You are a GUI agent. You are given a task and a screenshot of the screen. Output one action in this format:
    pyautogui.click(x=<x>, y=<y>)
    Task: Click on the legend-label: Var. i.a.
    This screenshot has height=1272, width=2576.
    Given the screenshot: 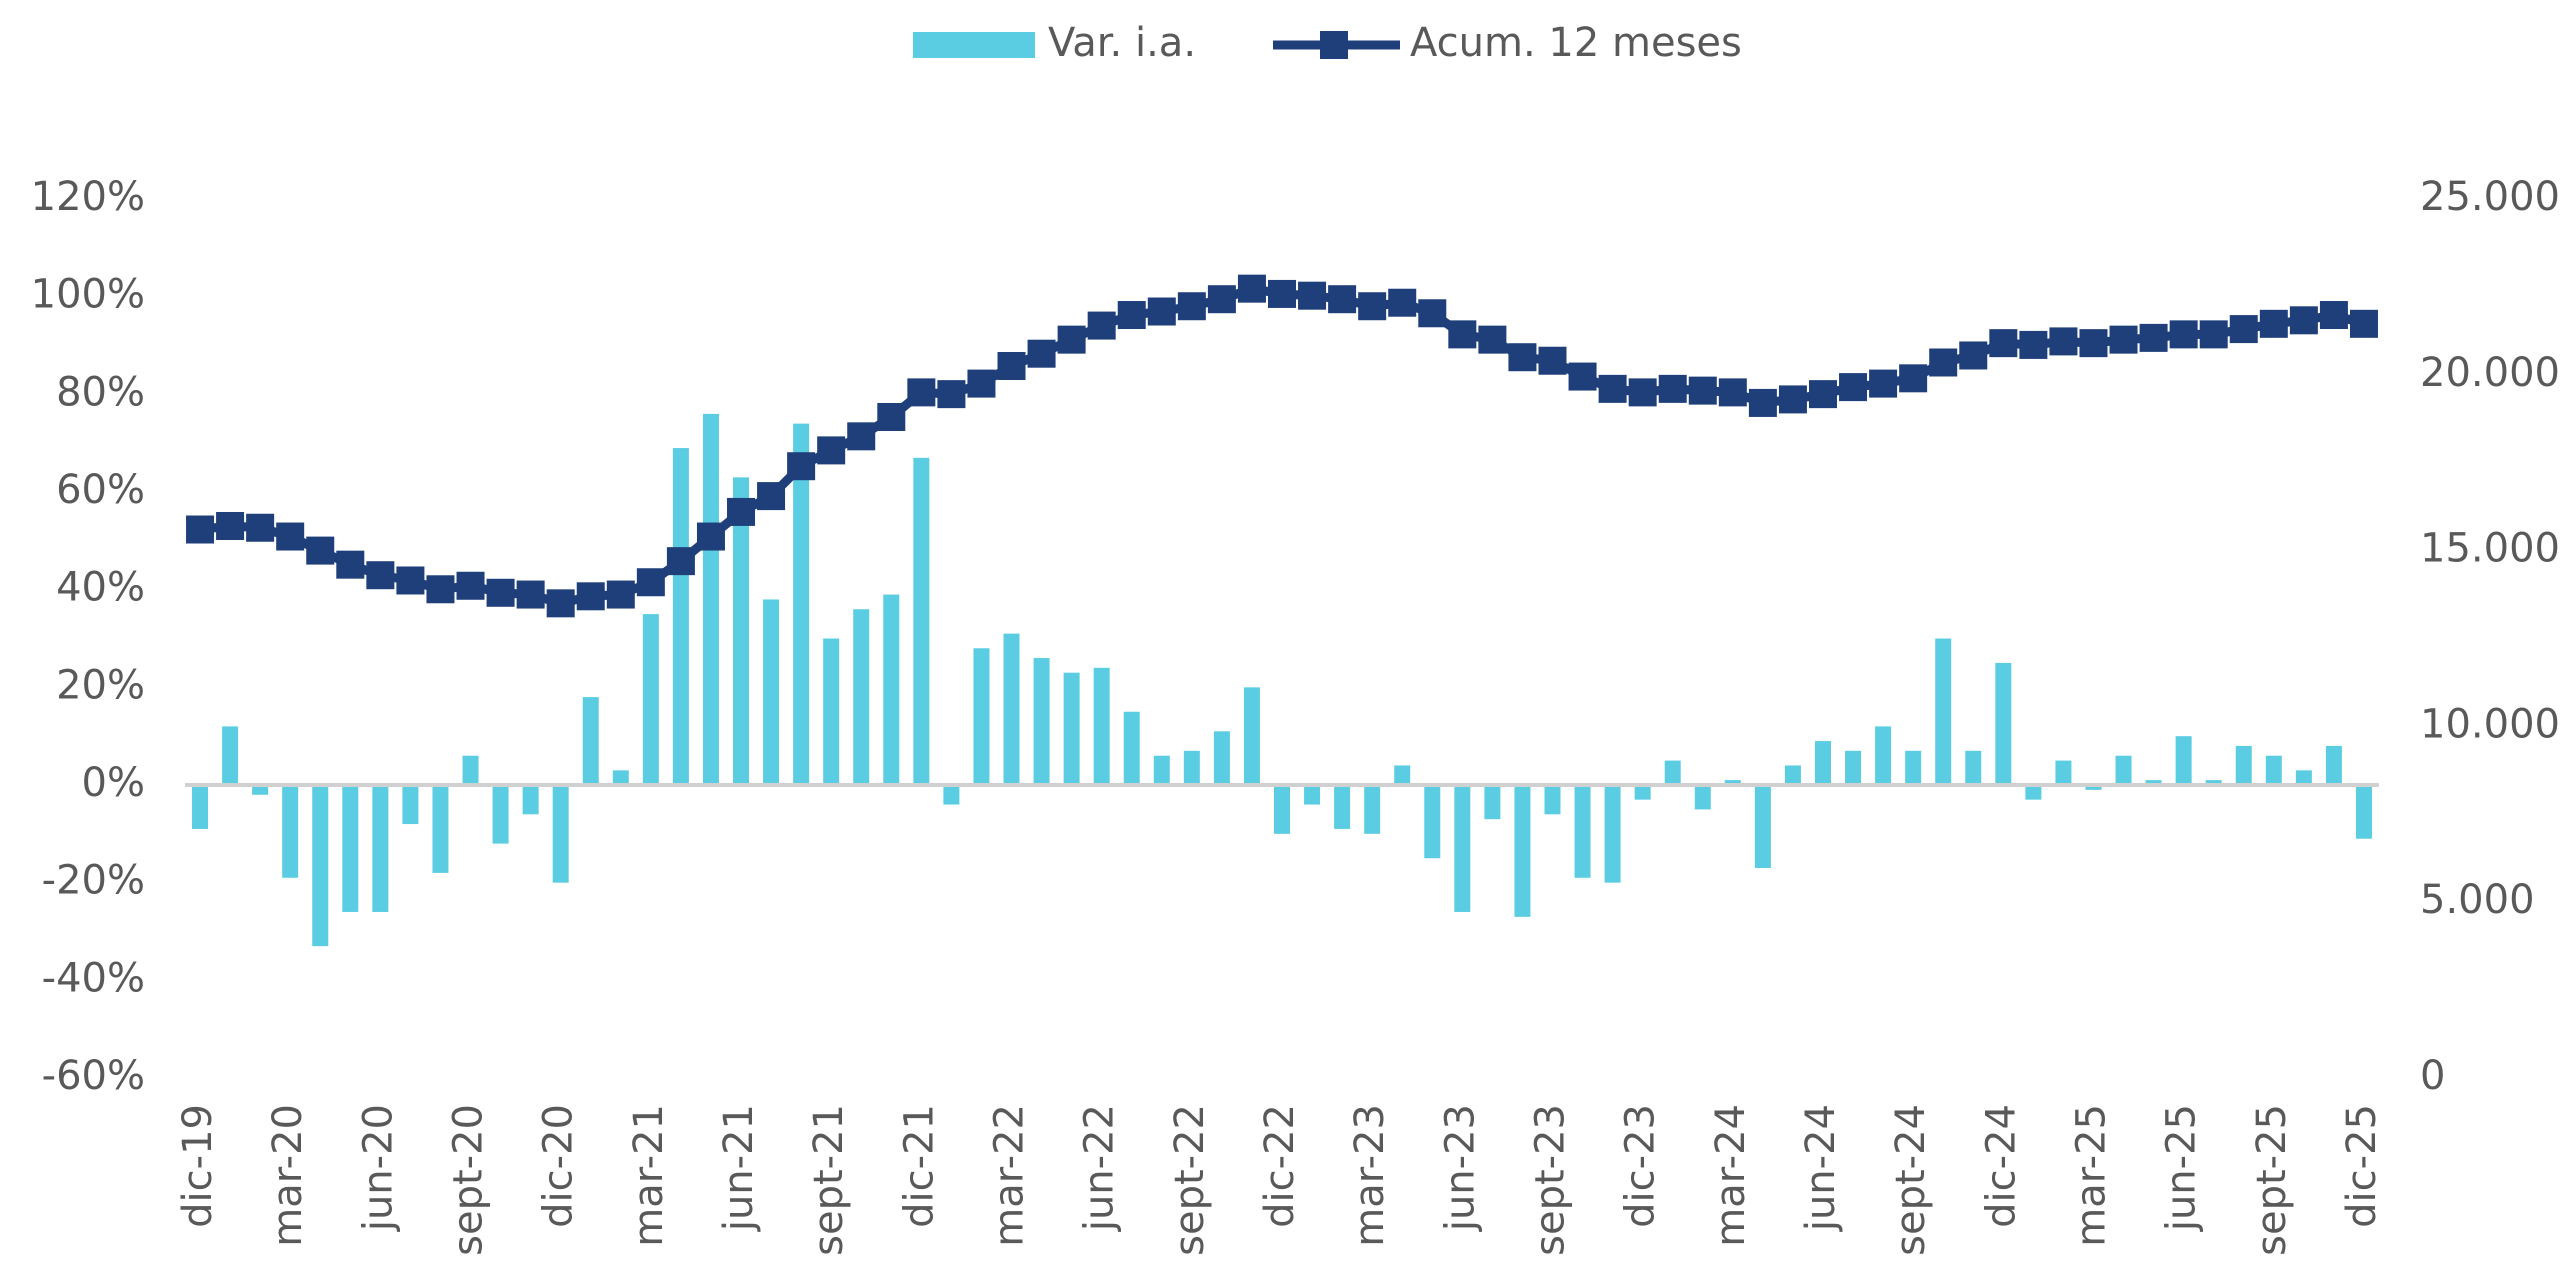 What is the action you would take?
    pyautogui.click(x=1122, y=43)
    